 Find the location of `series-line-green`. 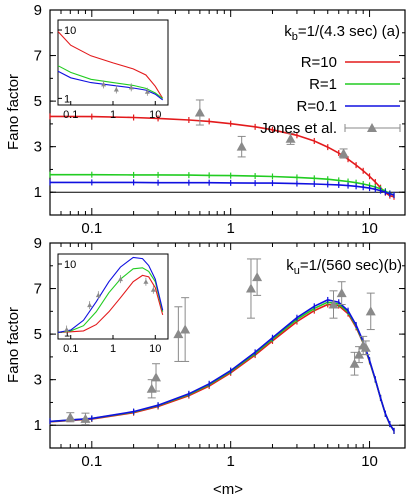

series-line-green is located at coordinates (222, 184).